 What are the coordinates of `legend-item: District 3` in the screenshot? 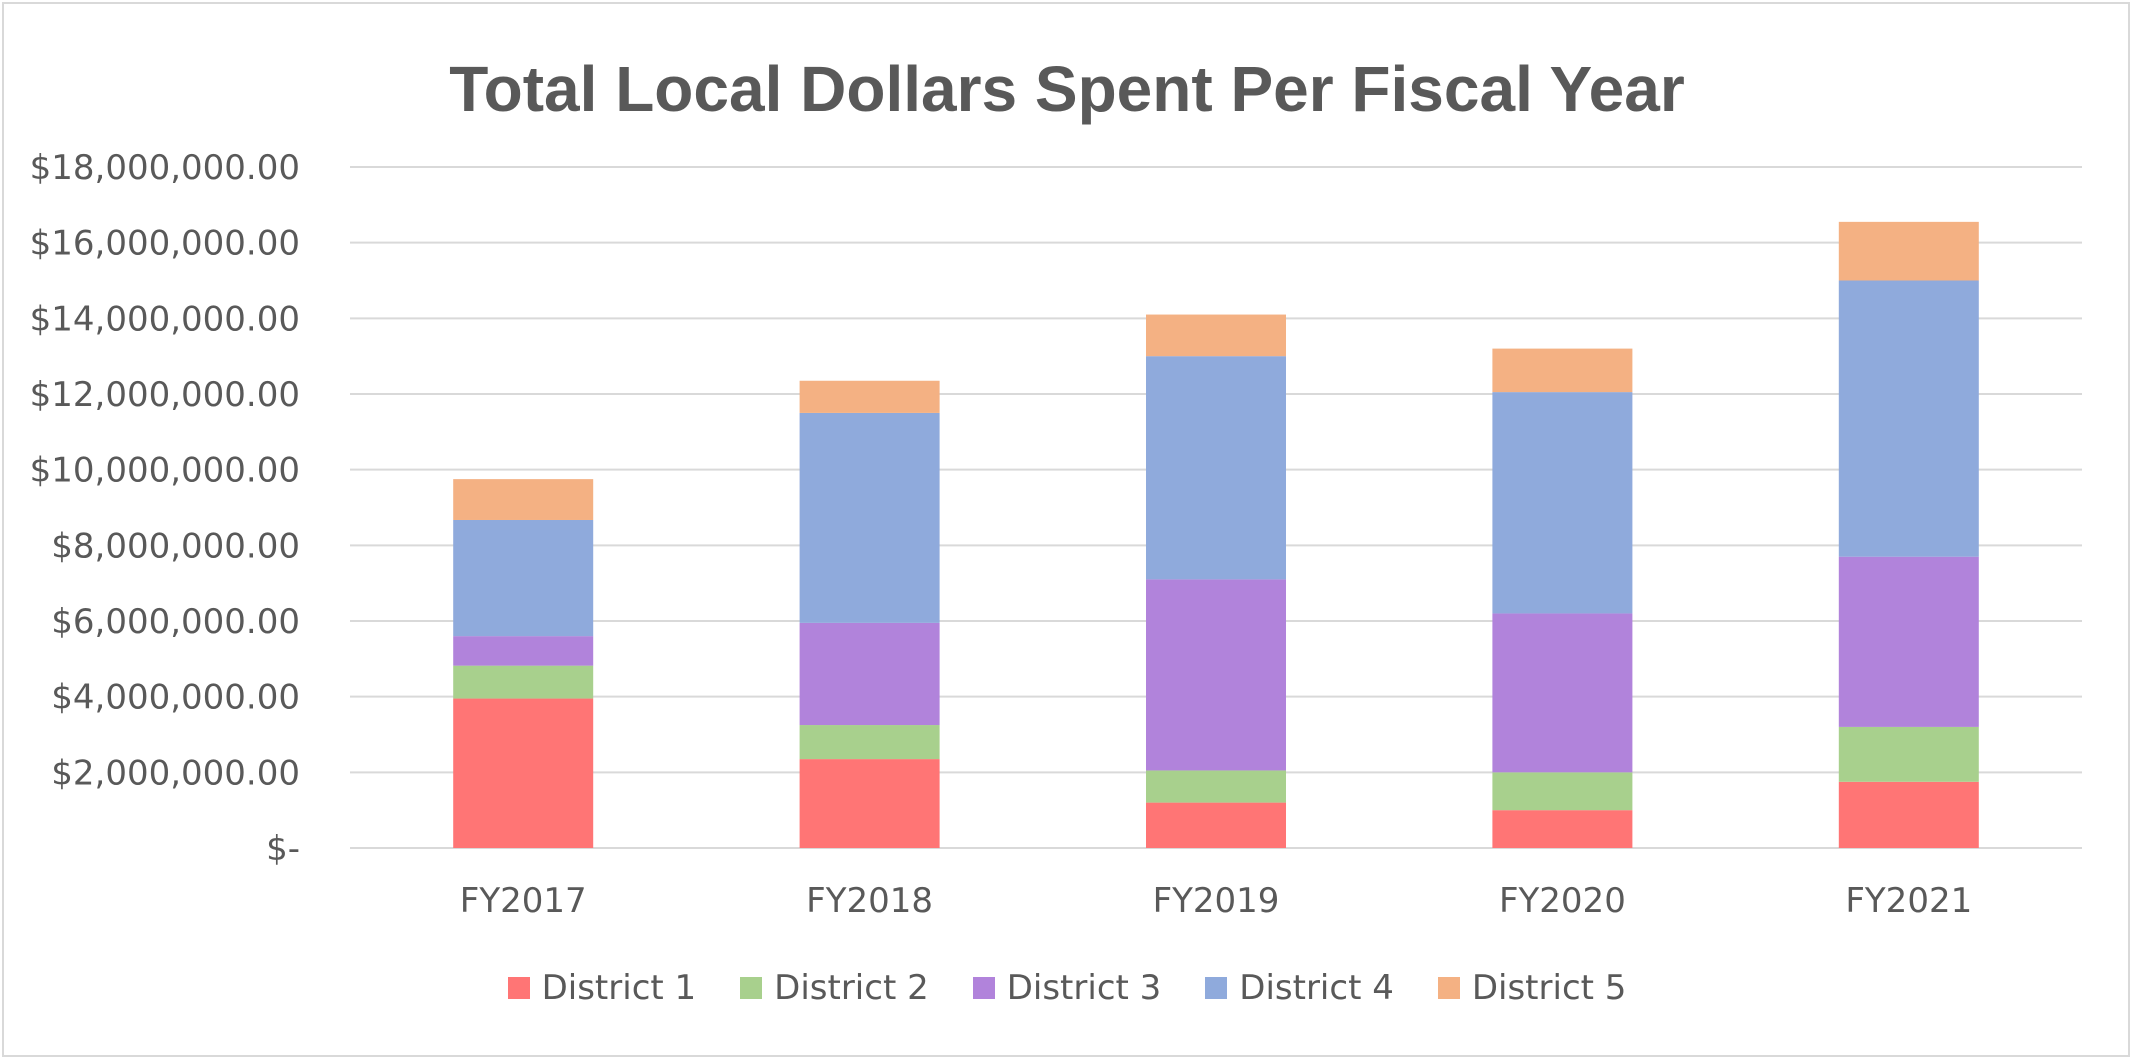 It's located at (1067, 988).